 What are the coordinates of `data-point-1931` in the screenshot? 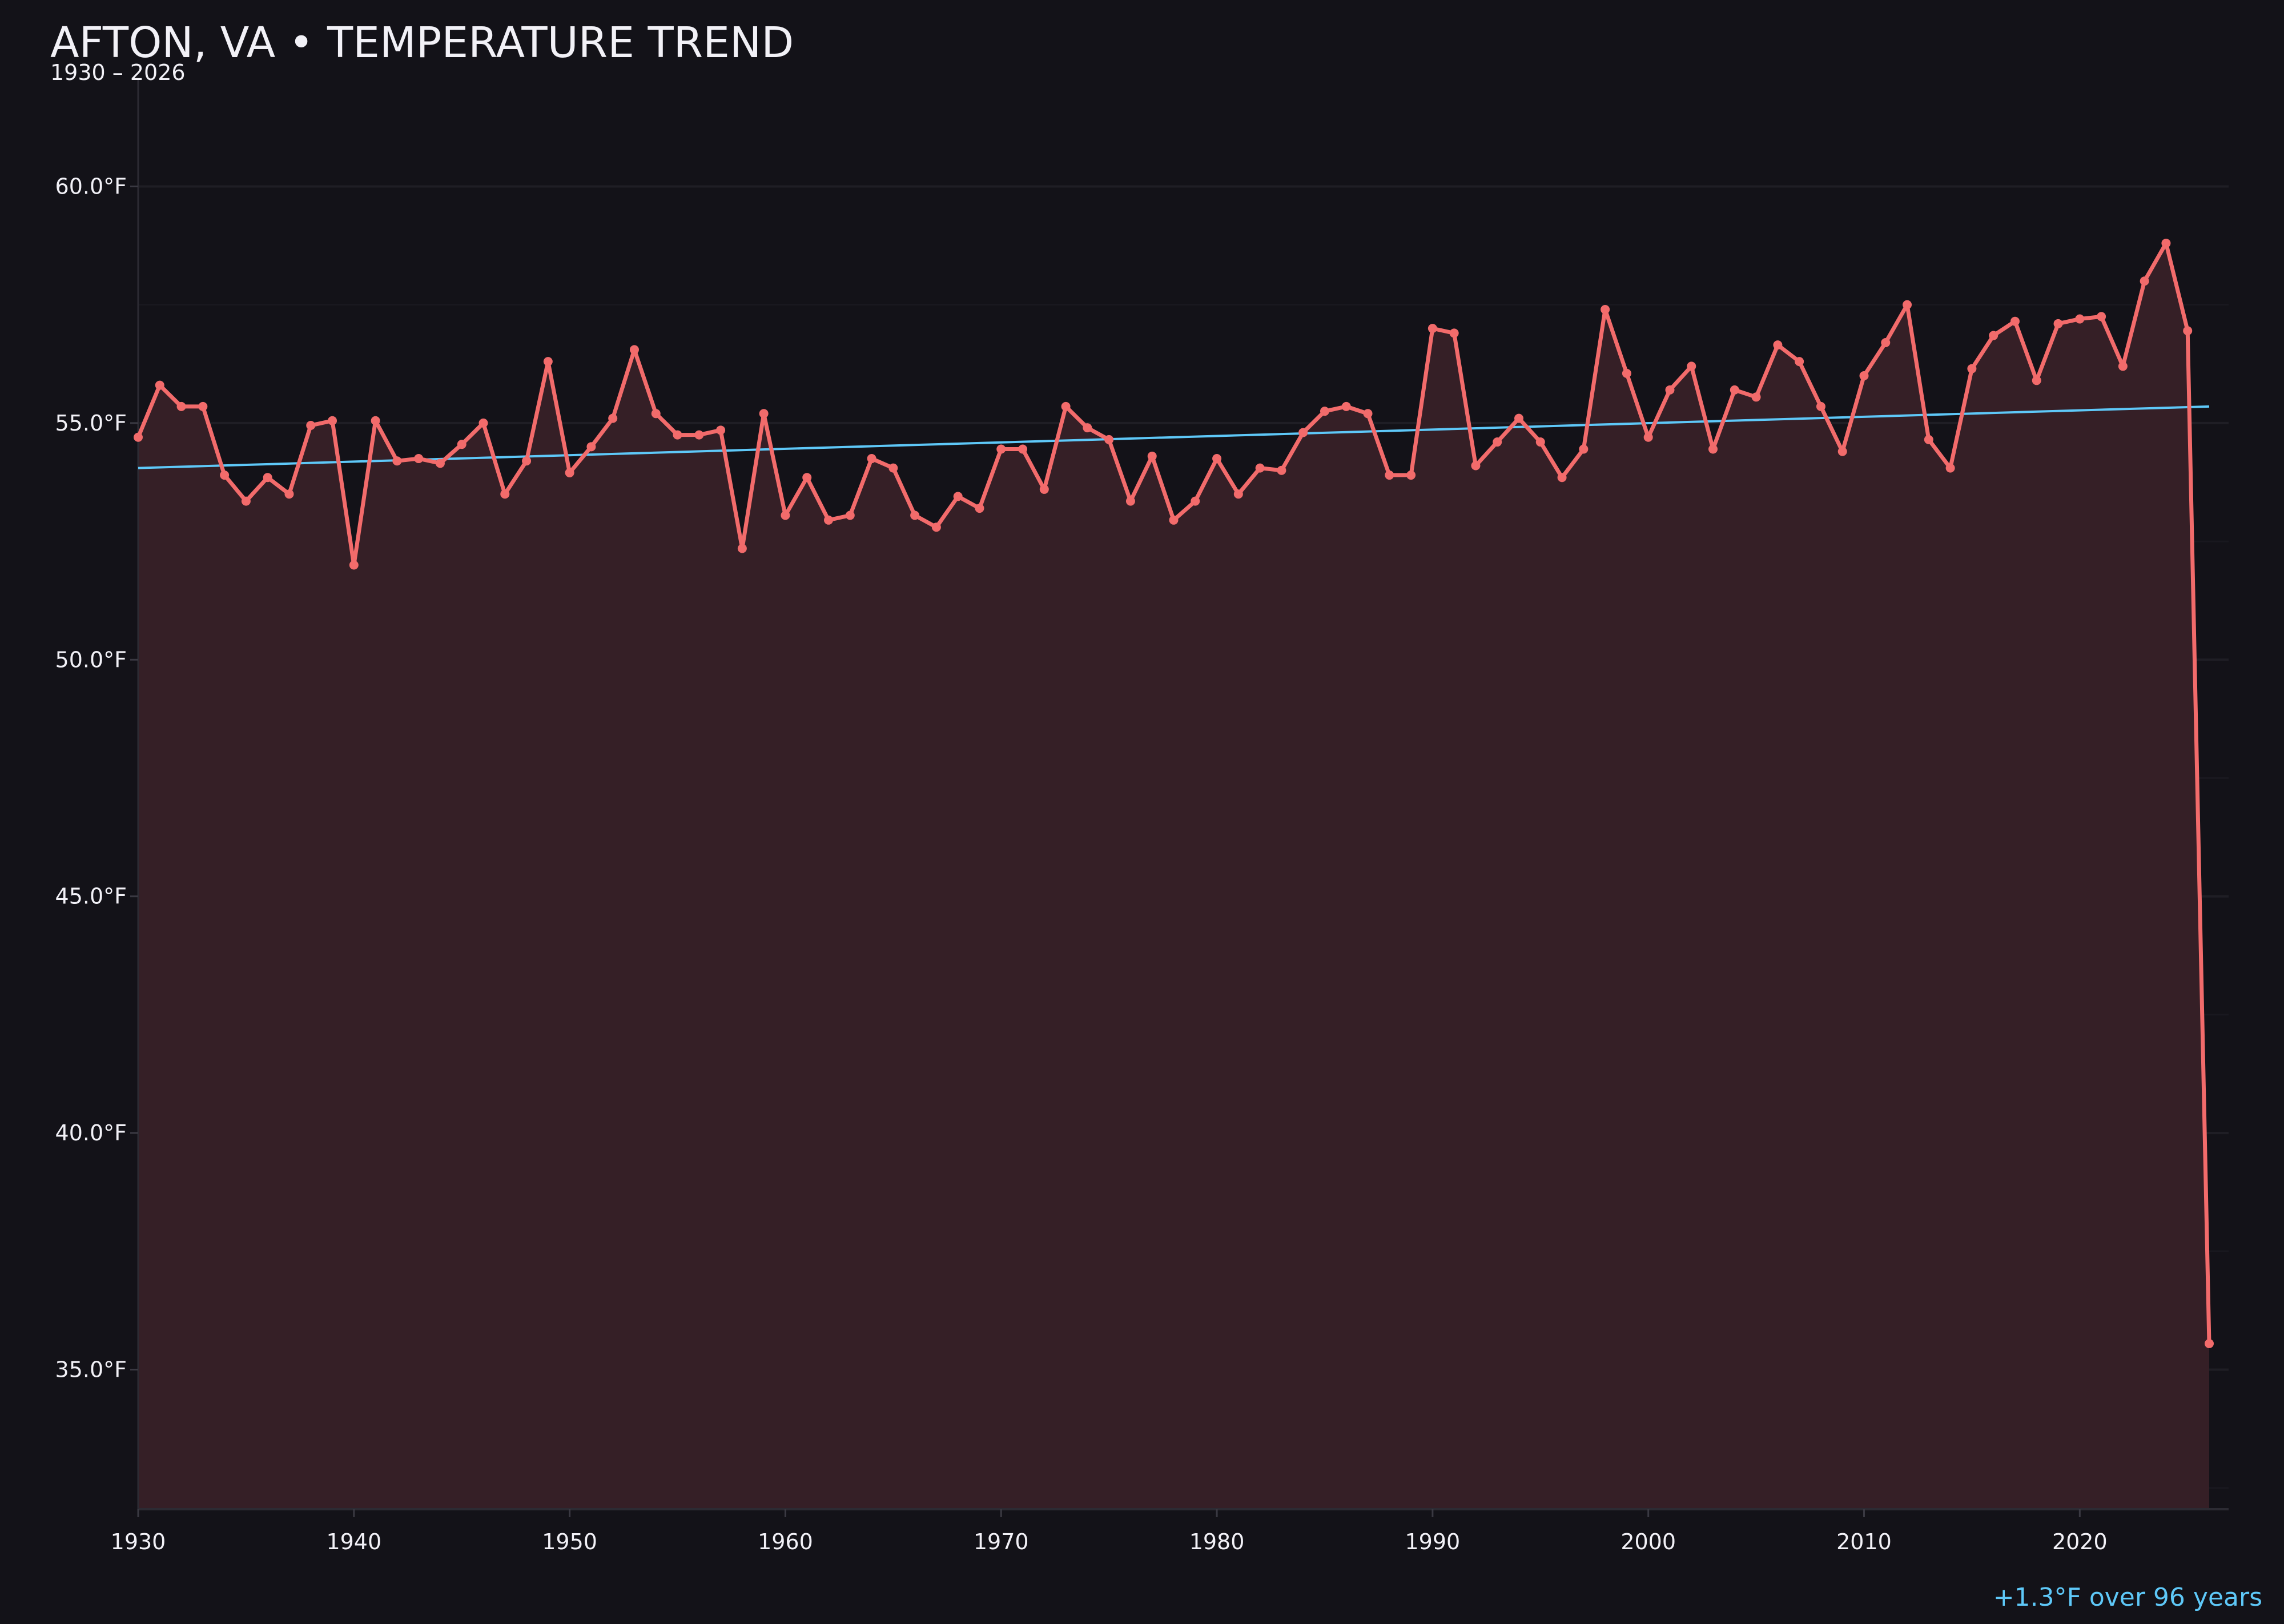 It's located at (159, 385).